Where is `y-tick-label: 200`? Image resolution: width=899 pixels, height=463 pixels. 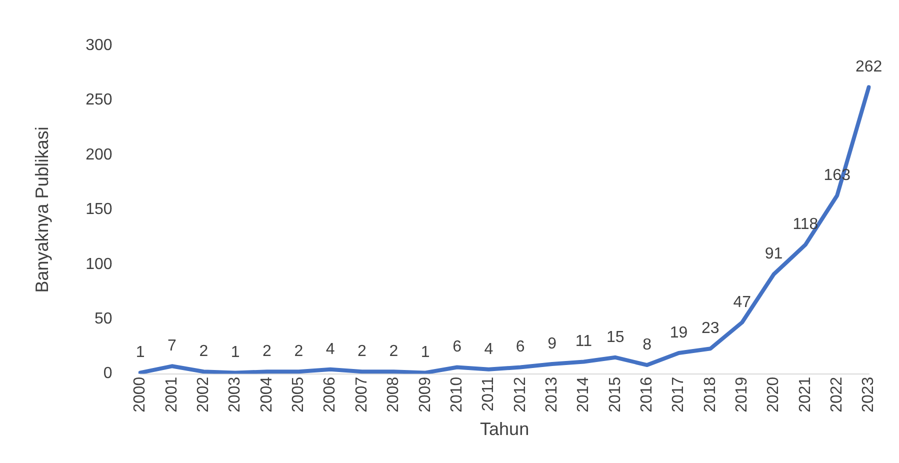
y-tick-label: 200 is located at coordinates (99, 155).